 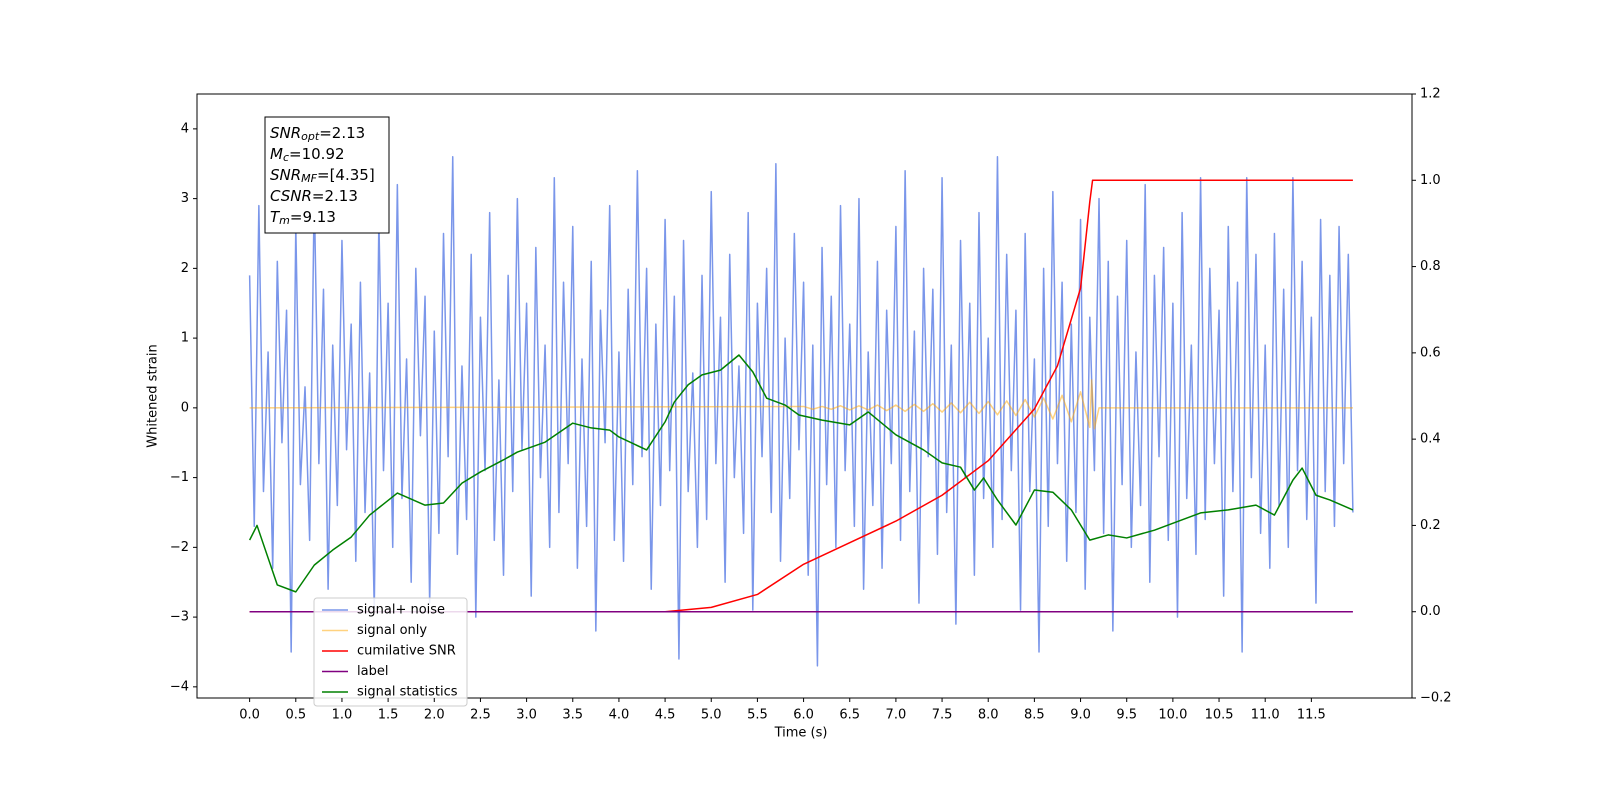 What do you see at coordinates (346, 175) in the screenshot?
I see `annotation-rest: =[4.35]` at bounding box center [346, 175].